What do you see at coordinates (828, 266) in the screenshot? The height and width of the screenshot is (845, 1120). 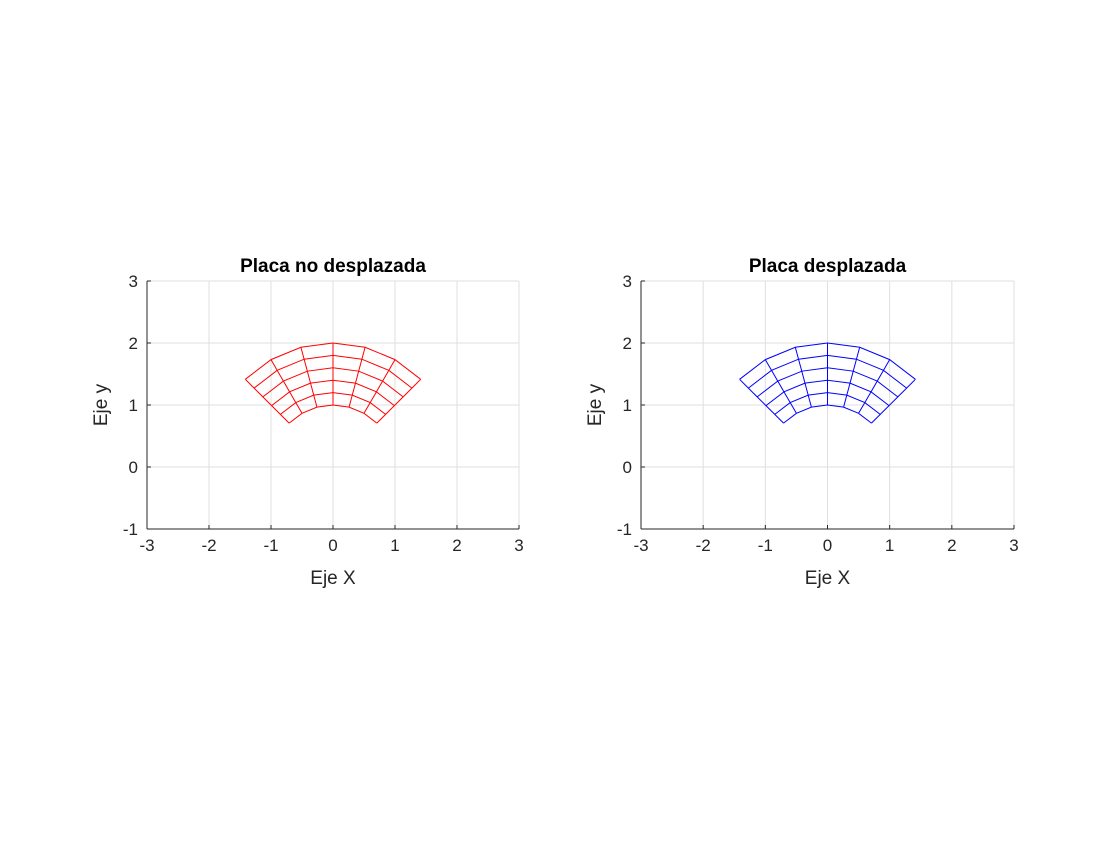 I see `chart-title: Placa desplazada` at bounding box center [828, 266].